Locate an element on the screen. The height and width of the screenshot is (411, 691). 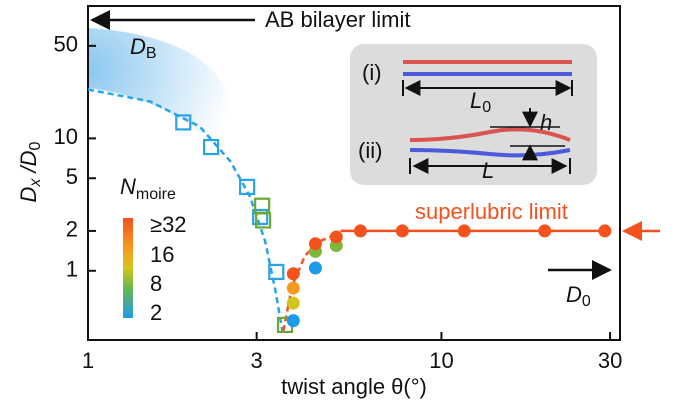
y-axis-label: Dx /D0 is located at coordinates (30, 171).